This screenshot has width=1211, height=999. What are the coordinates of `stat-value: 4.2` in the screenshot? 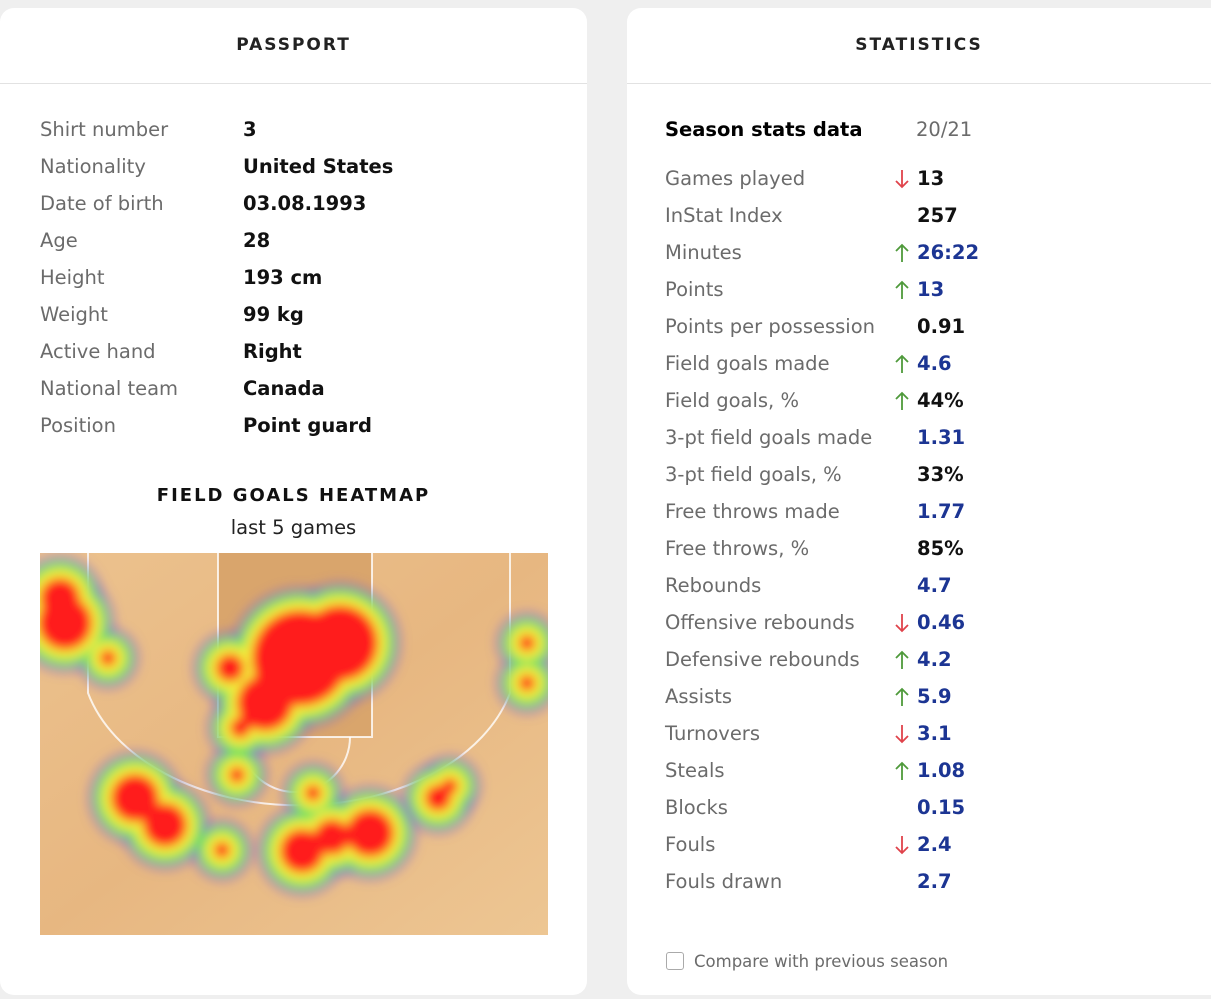 It's located at (934, 659).